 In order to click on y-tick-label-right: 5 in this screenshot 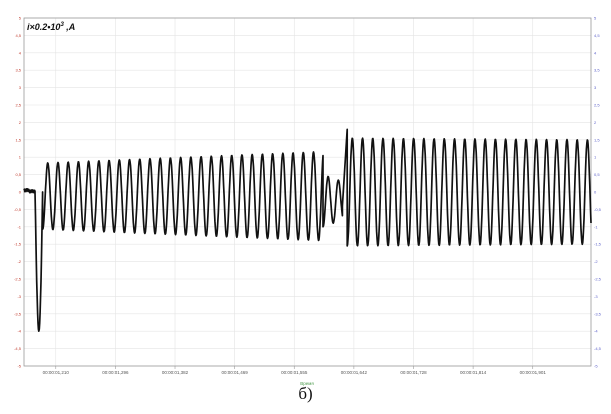, I will do `click(595, 18)`.